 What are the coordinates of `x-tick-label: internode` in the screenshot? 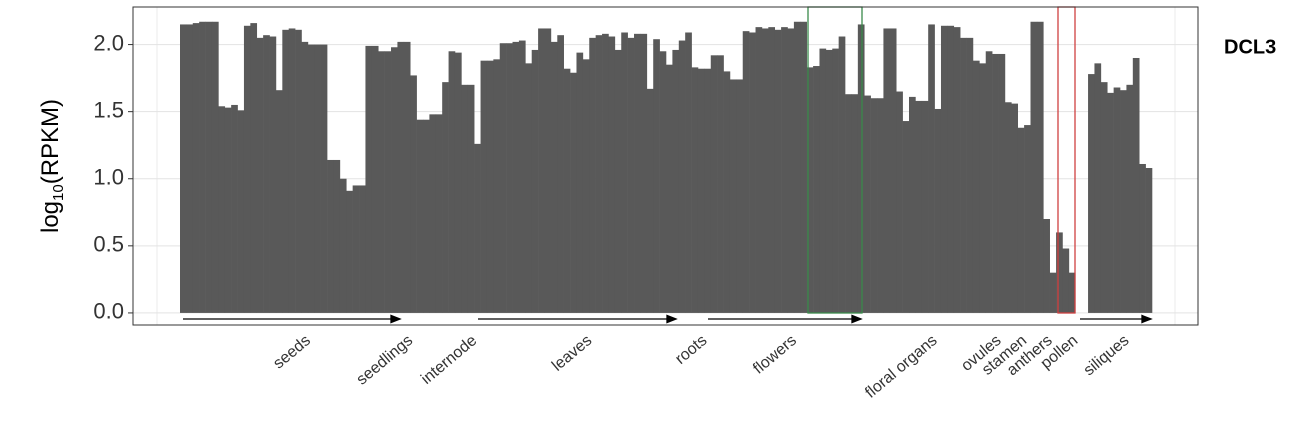 It's located at (449, 360).